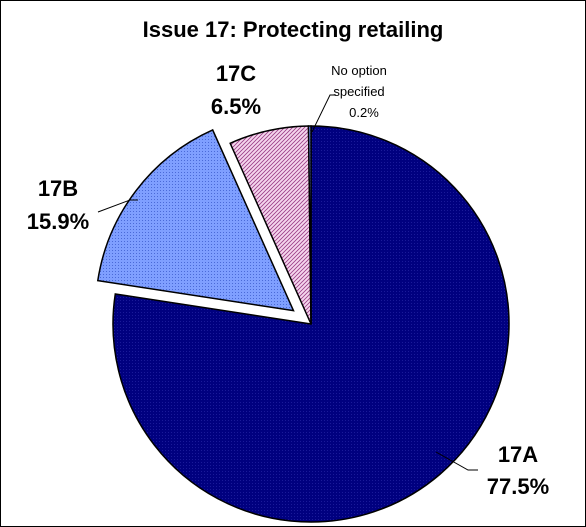 This screenshot has height=527, width=586. I want to click on slice-label-17b: 17B 15.9%, so click(58, 205).